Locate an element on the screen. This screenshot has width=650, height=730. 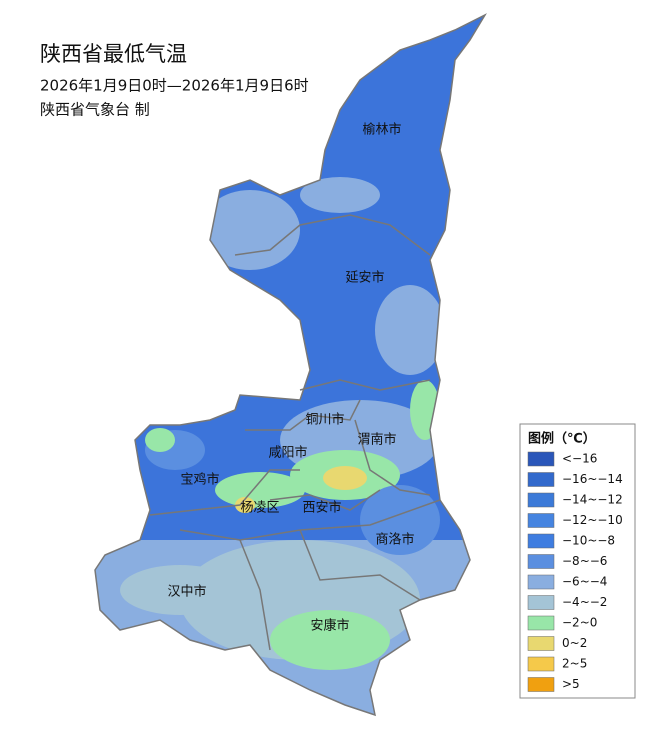
legend-label: −14~−12 is located at coordinates (592, 500).